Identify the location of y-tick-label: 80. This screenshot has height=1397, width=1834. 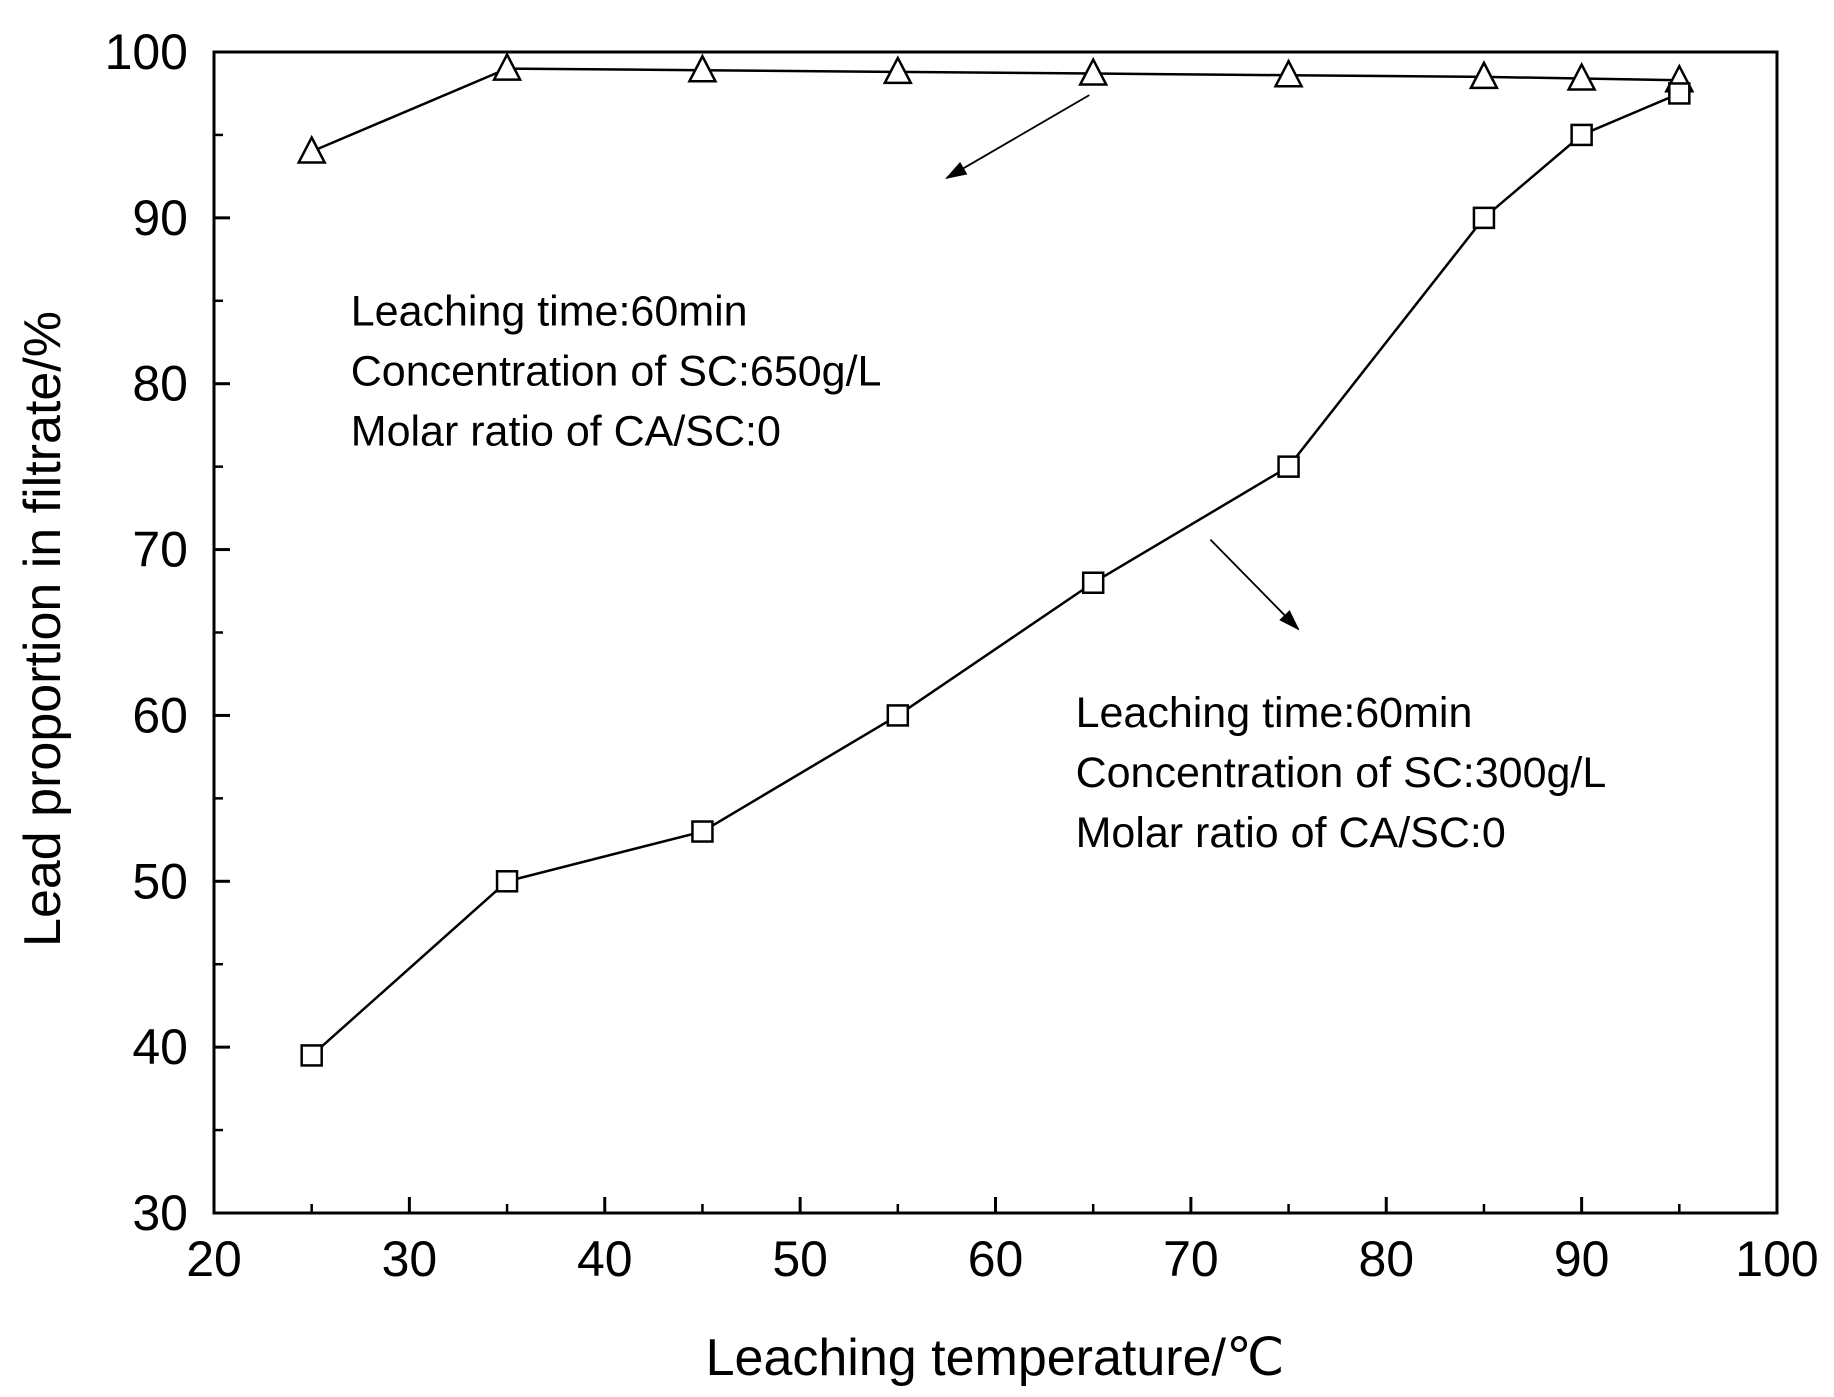
(160, 384).